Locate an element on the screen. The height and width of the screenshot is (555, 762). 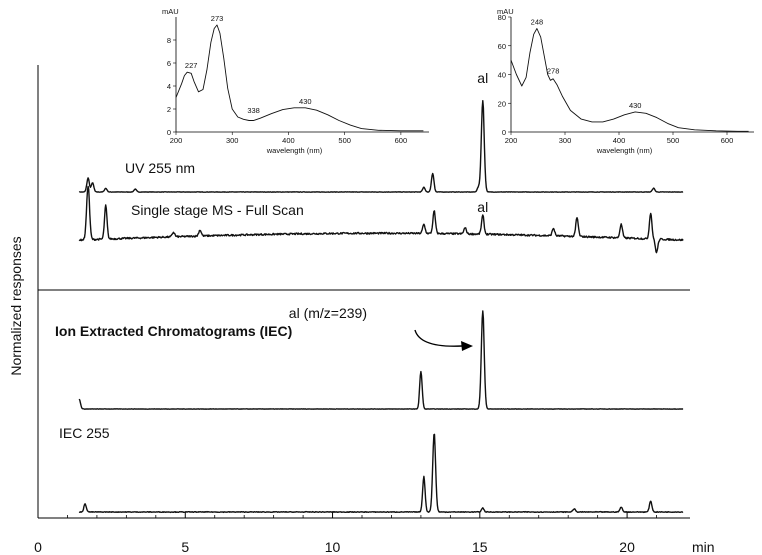
main-peak-annotations: al al al (m/z=239) is located at coordinates (388, 195).